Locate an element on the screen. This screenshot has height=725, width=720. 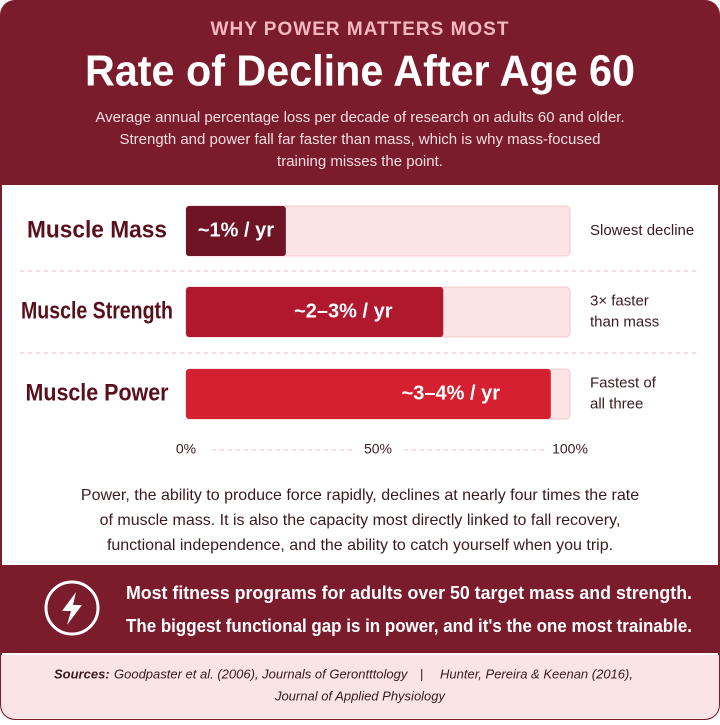
row-note: Fastest of is located at coordinates (623, 382).